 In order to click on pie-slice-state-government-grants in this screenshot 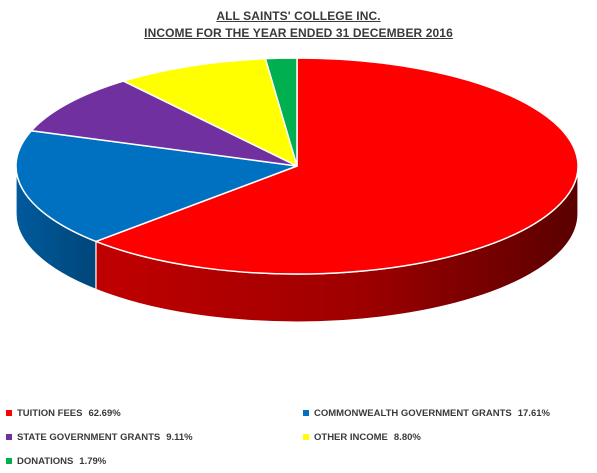, I will do `click(164, 123)`.